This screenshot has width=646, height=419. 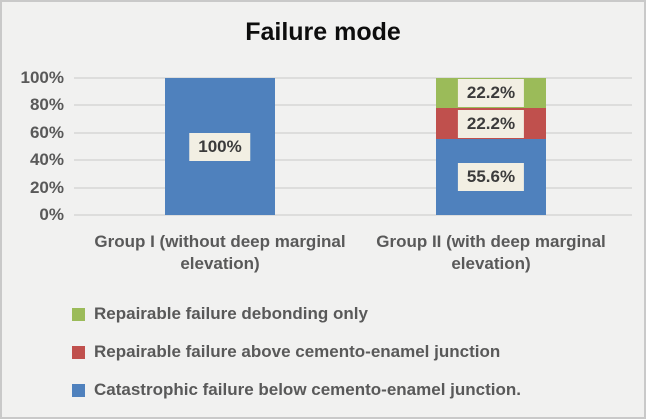 What do you see at coordinates (491, 252) in the screenshot?
I see `x-axis-category-label: Group II (with deep marginal elevation)` at bounding box center [491, 252].